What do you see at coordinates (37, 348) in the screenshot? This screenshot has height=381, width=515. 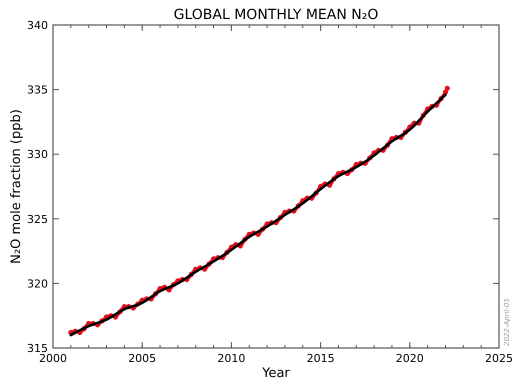 I see `y-tick-label: 315` at bounding box center [37, 348].